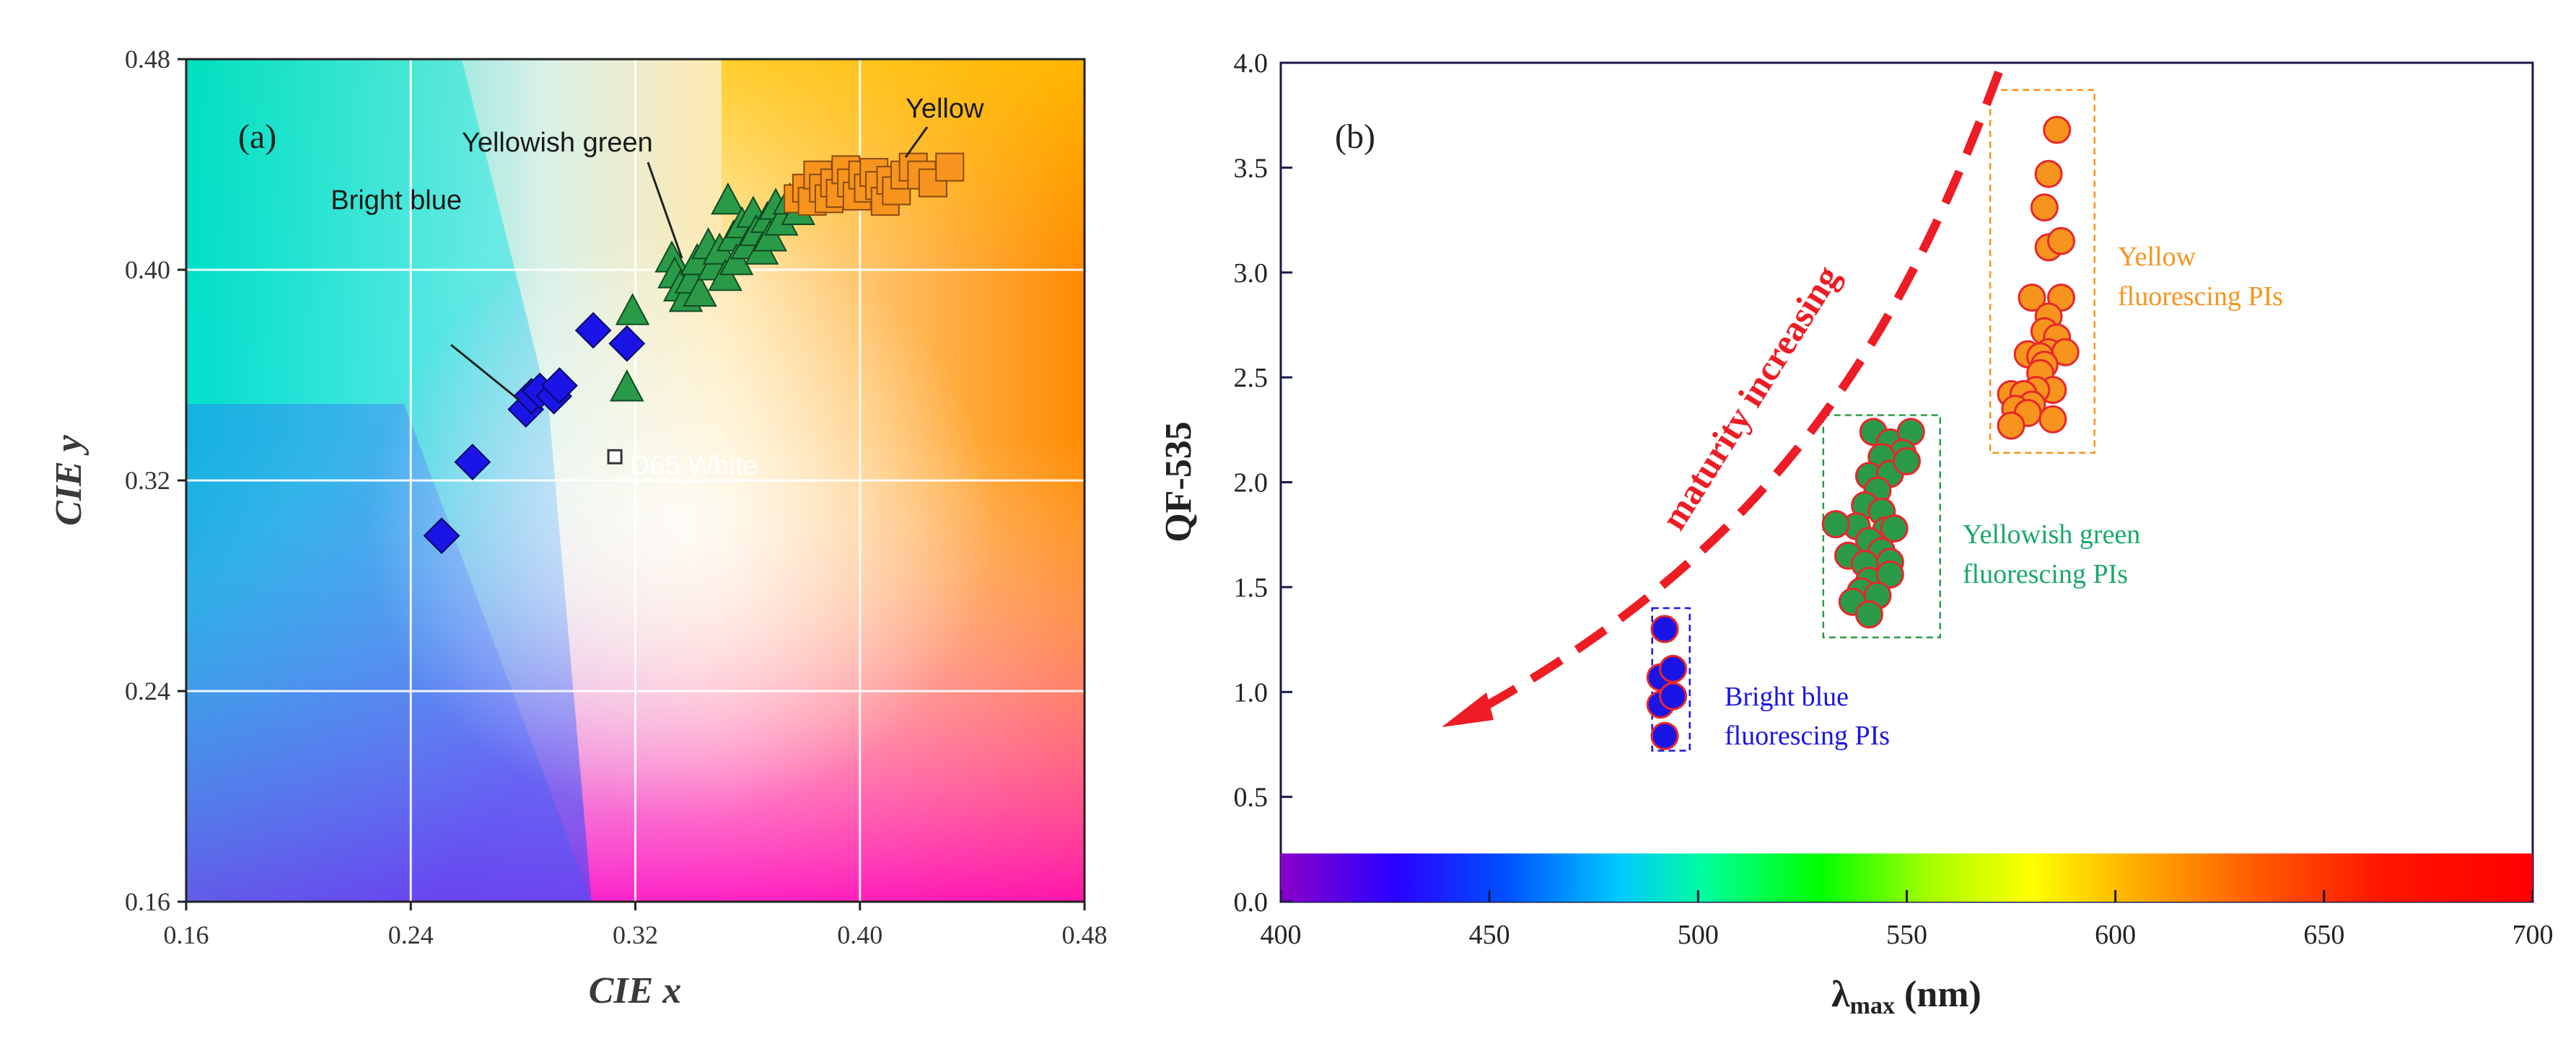 Image resolution: width=2576 pixels, height=1046 pixels. What do you see at coordinates (694, 466) in the screenshot?
I see `annot-d65-white: D65 White` at bounding box center [694, 466].